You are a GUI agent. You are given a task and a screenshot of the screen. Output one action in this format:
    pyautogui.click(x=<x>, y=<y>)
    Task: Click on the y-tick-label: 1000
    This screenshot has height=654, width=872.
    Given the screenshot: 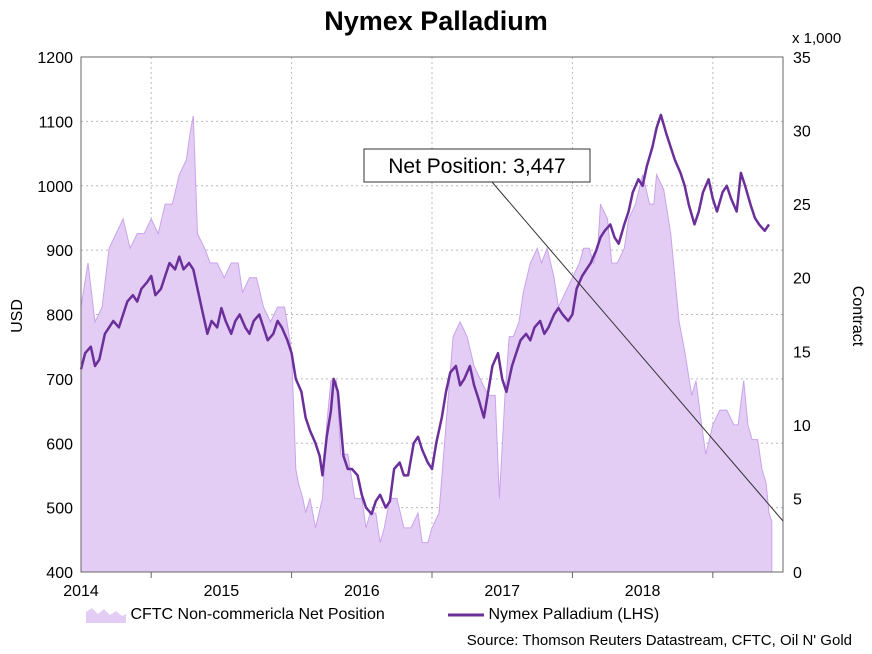 What is the action you would take?
    pyautogui.click(x=55, y=187)
    